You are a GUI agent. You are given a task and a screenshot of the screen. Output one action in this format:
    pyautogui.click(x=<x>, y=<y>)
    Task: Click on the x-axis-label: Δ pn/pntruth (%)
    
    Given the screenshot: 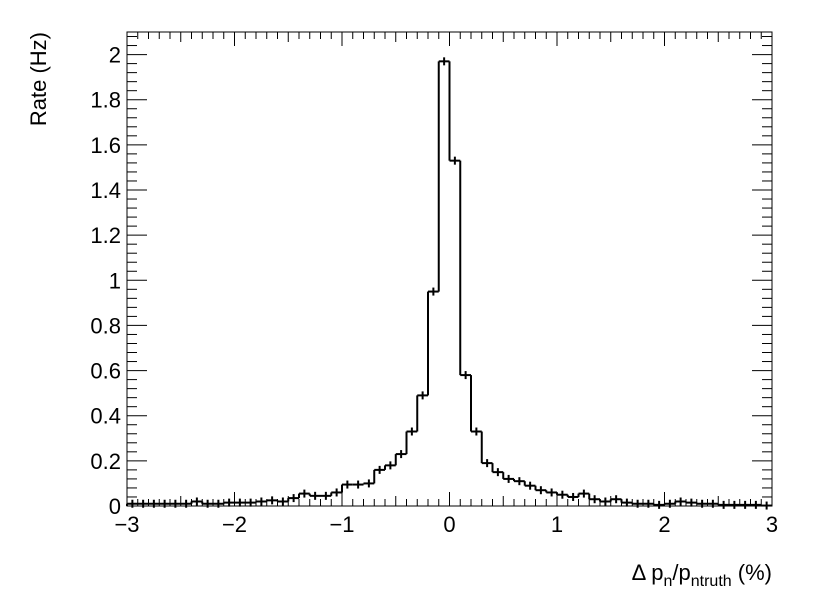 What is the action you would take?
    pyautogui.click(x=702, y=575)
    